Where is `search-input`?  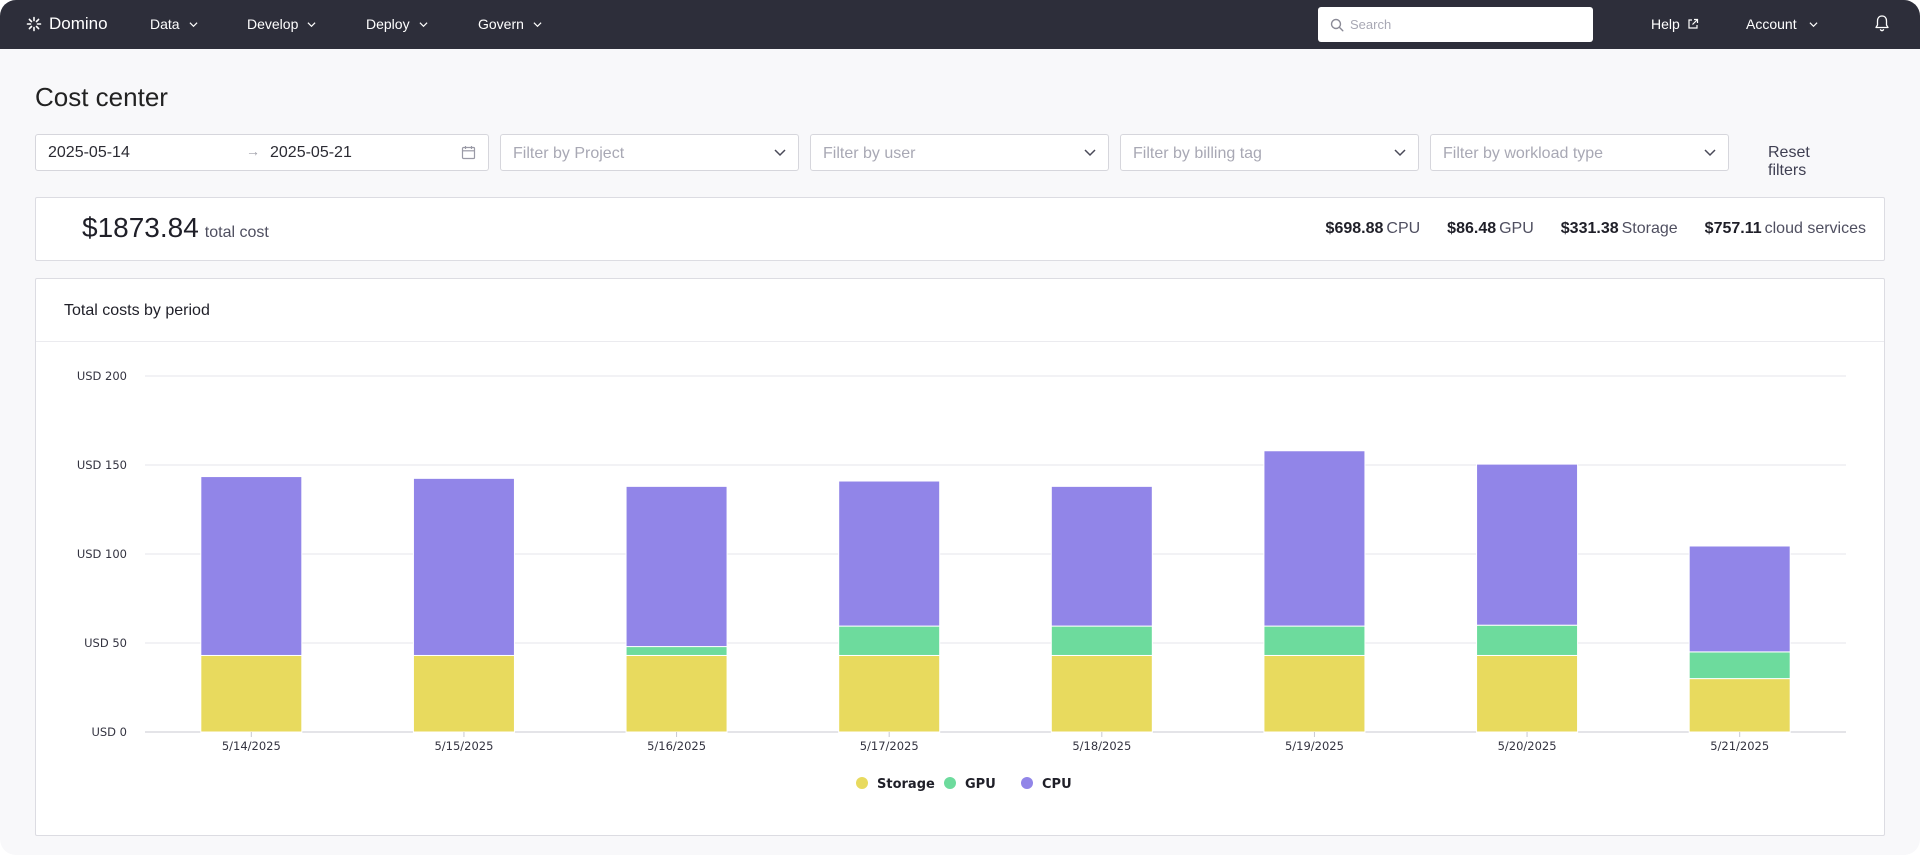 search-input is located at coordinates (1465, 24).